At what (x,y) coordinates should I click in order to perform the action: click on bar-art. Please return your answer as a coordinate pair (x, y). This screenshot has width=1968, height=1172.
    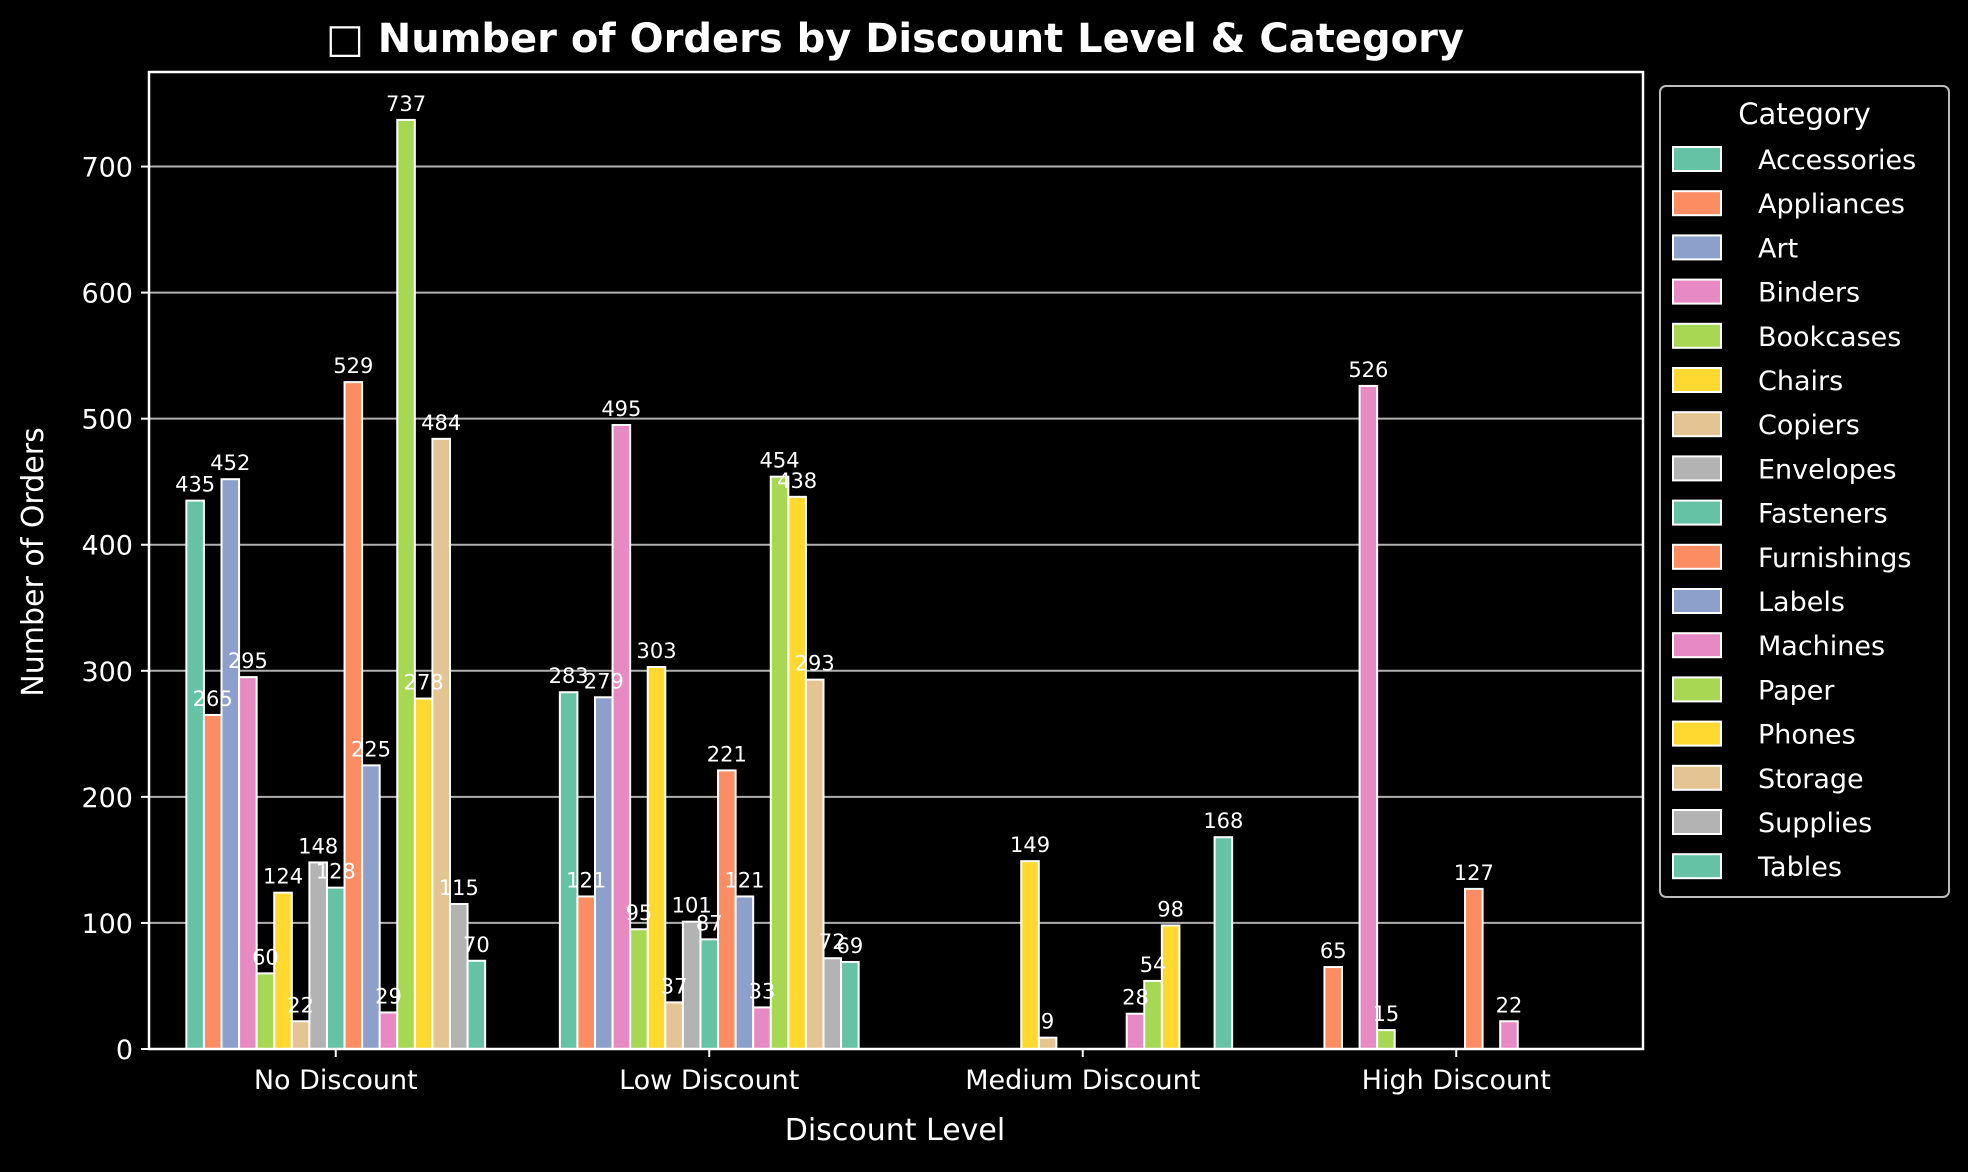
    Looking at the image, I should click on (230, 764).